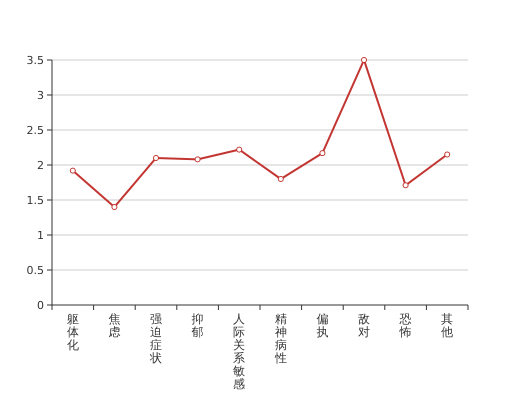 This screenshot has height=400, width=520. Describe the element at coordinates (198, 325) in the screenshot. I see `x-tick-label: 抑郁` at that location.